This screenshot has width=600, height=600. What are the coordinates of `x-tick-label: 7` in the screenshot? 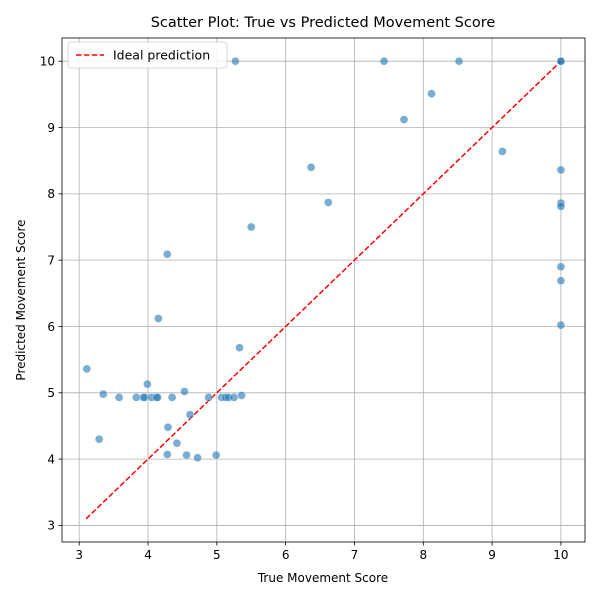 It's located at (355, 555).